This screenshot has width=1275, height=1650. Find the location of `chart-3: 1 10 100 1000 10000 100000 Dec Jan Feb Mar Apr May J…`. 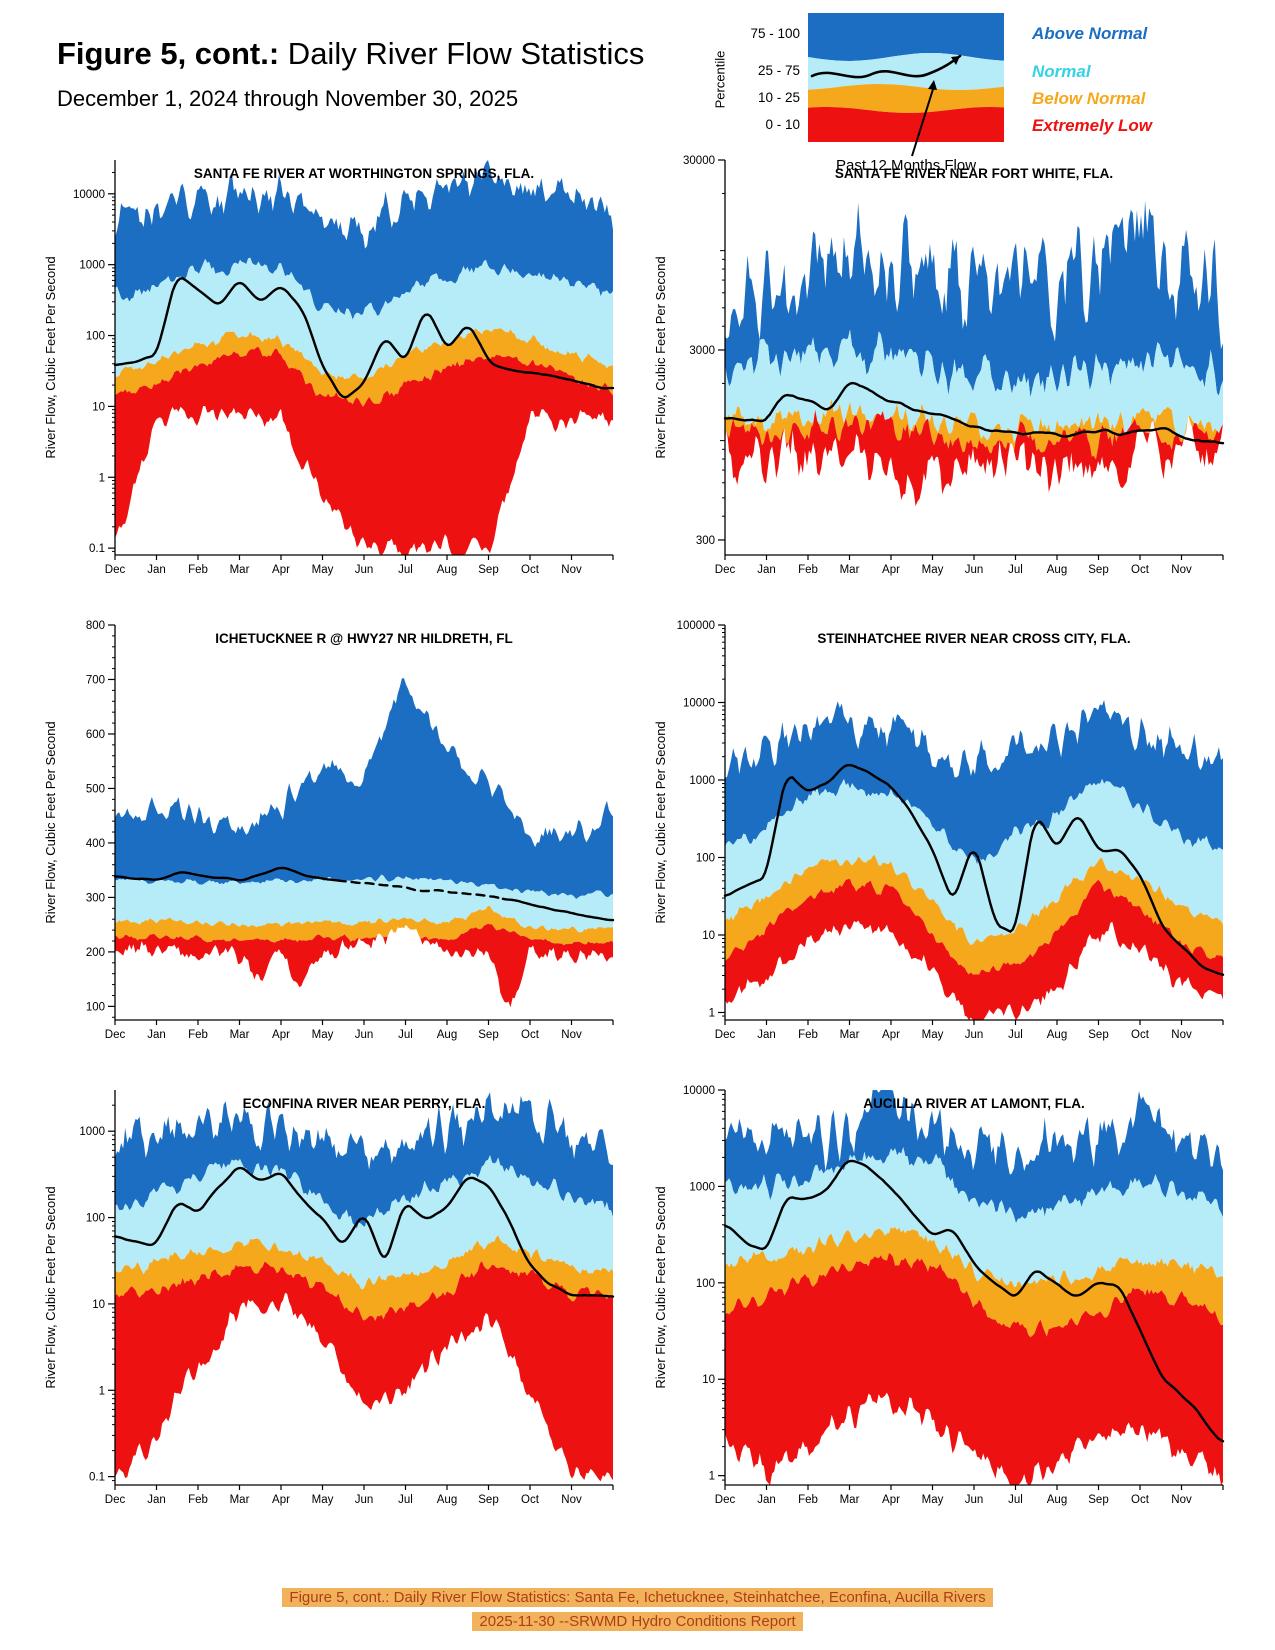

chart-3: 1 10 100 1000 10000 100000 Dec Jan Feb Mar Apr May J… is located at coordinates (942, 835).